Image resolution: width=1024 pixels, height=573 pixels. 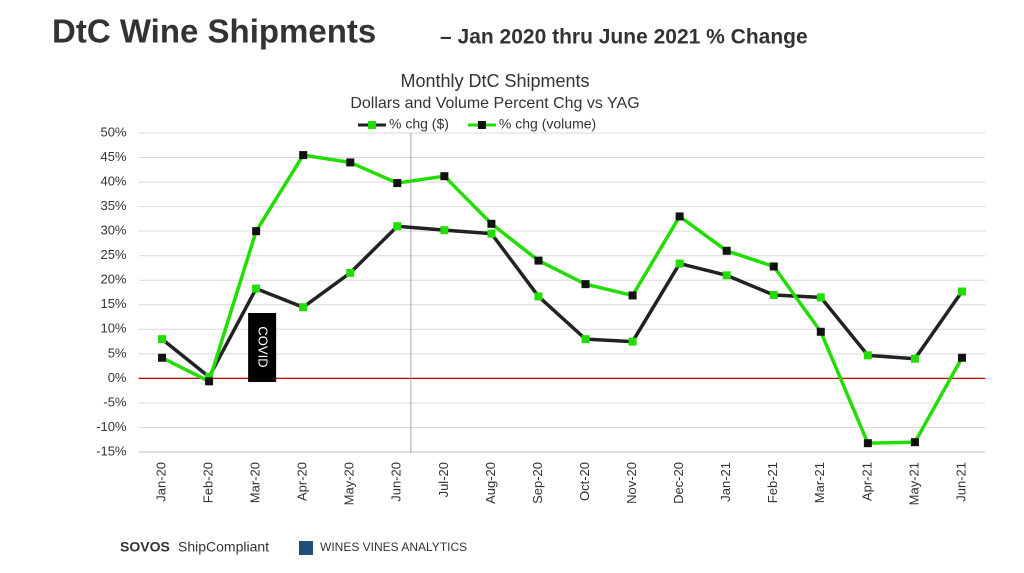 I want to click on y-tick-label: 25%, so click(x=113, y=254).